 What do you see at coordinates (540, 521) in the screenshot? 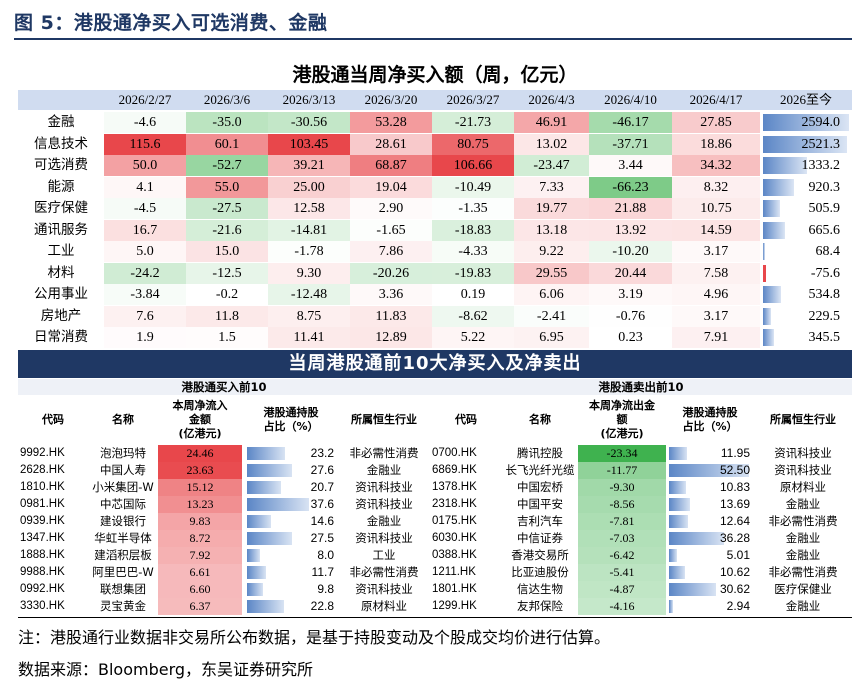
I see `sell-stock-name: 吉利汽车` at bounding box center [540, 521].